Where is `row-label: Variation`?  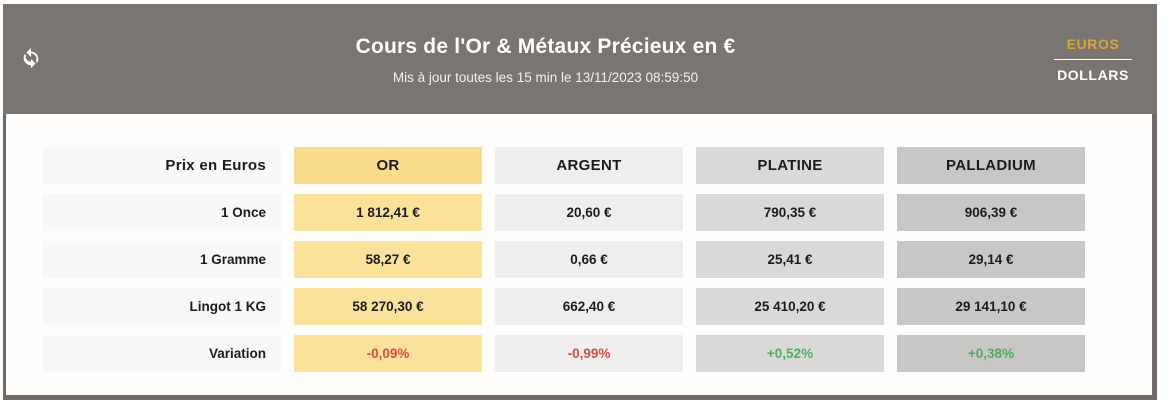
row-label: Variation is located at coordinates (162, 353).